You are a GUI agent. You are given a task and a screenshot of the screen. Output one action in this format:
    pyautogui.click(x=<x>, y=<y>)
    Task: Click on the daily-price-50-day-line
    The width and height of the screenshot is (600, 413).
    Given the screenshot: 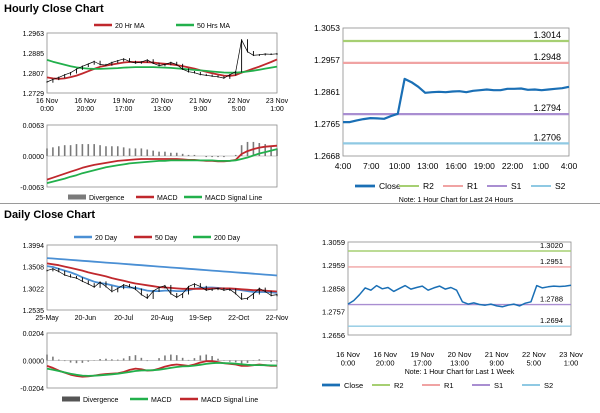 What is the action you would take?
    pyautogui.click(x=162, y=277)
    